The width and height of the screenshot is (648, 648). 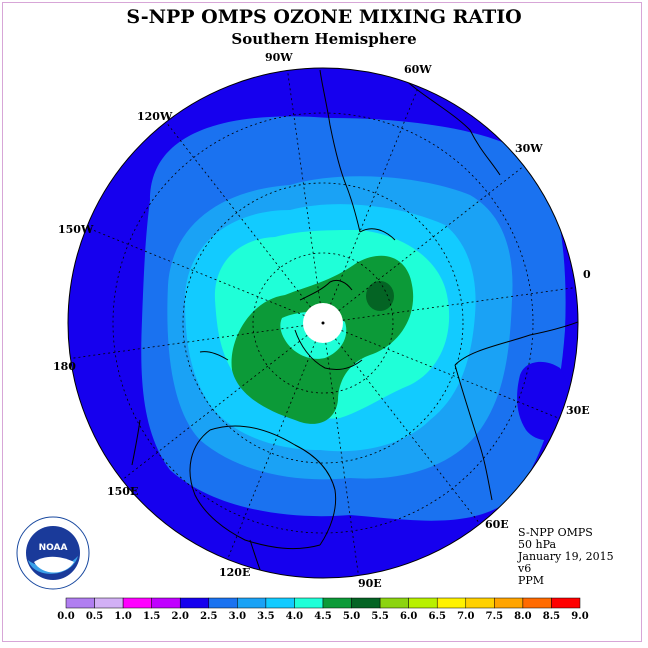 What do you see at coordinates (579, 616) in the screenshot?
I see `colorbar-tick-label: 9.0` at bounding box center [579, 616].